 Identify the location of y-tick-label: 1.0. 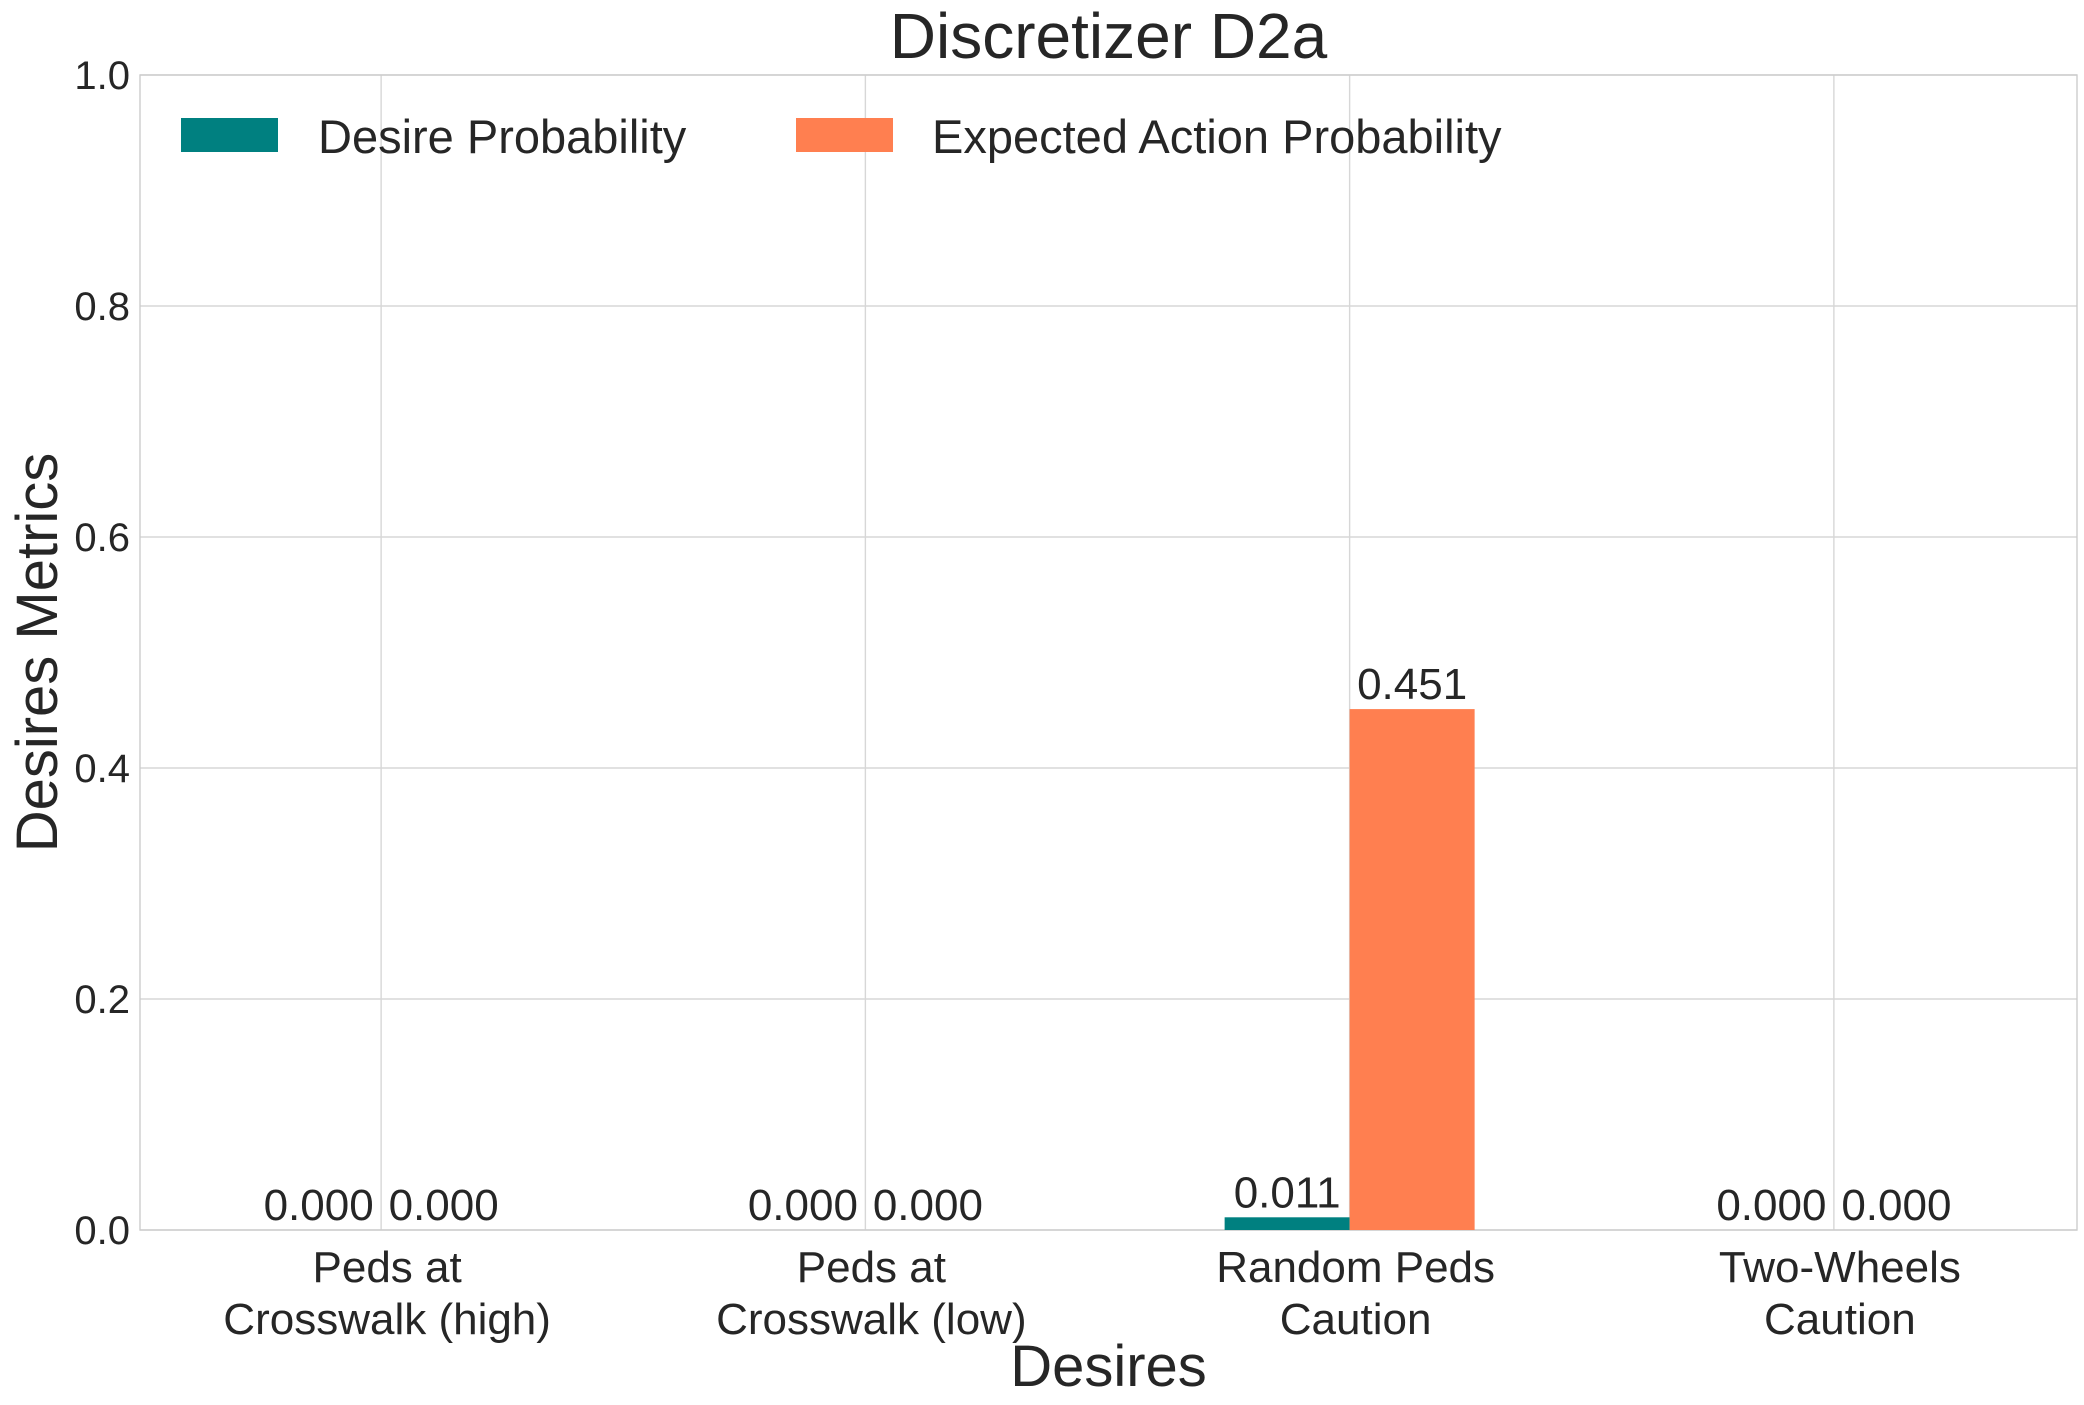
(102, 76).